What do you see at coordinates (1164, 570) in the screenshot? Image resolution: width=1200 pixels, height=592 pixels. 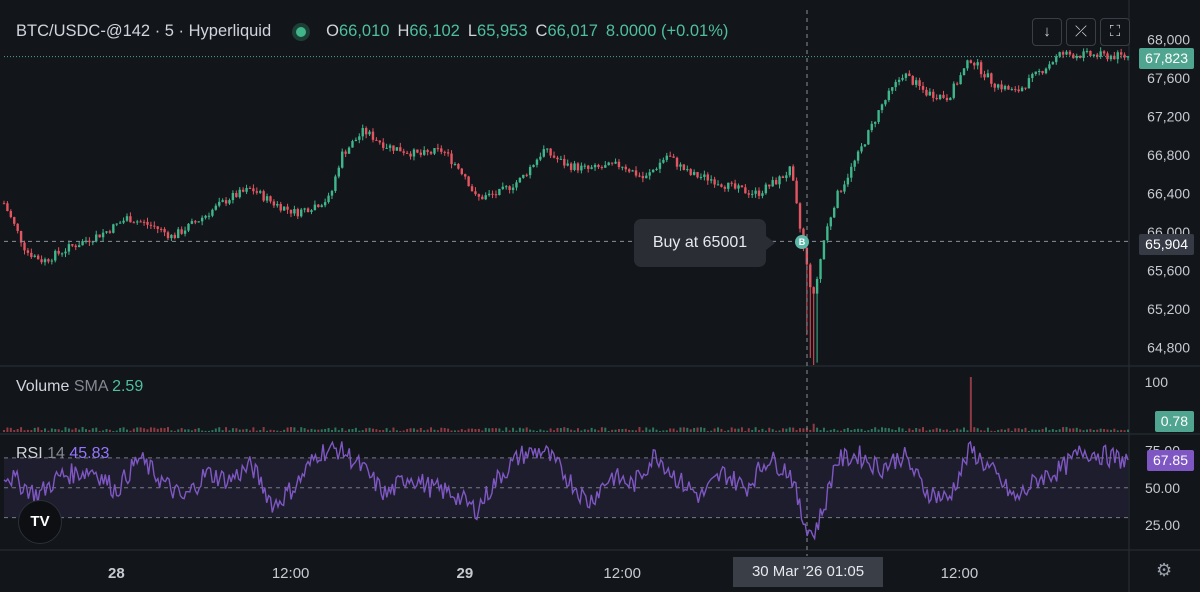 I see `settings-gear-icon: ⚙` at bounding box center [1164, 570].